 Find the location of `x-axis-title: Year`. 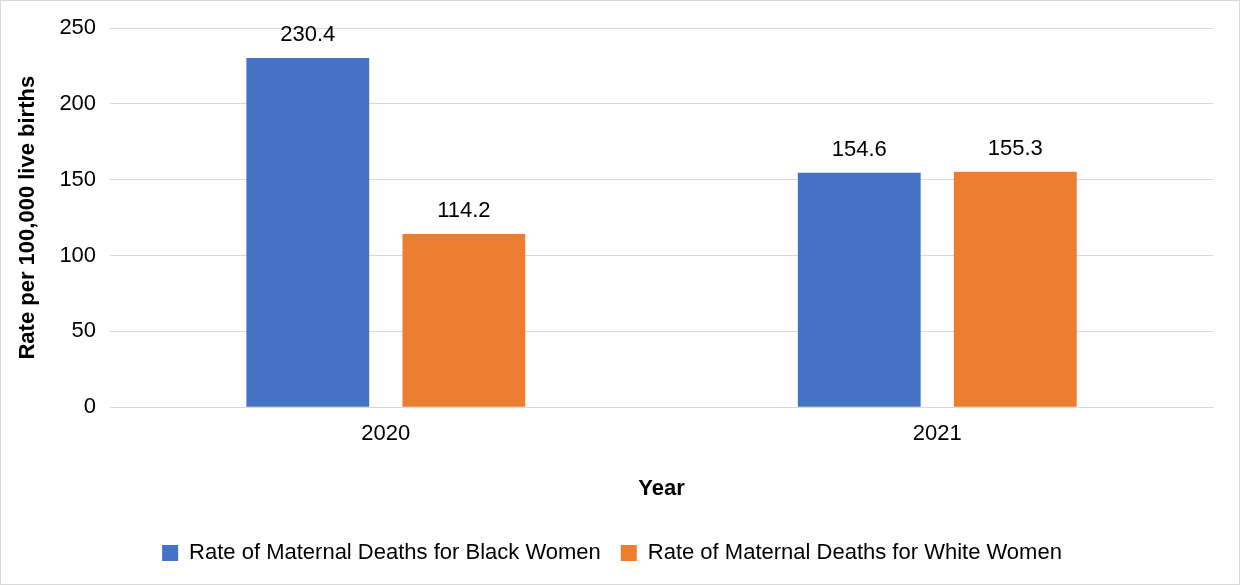

x-axis-title: Year is located at coordinates (662, 487).